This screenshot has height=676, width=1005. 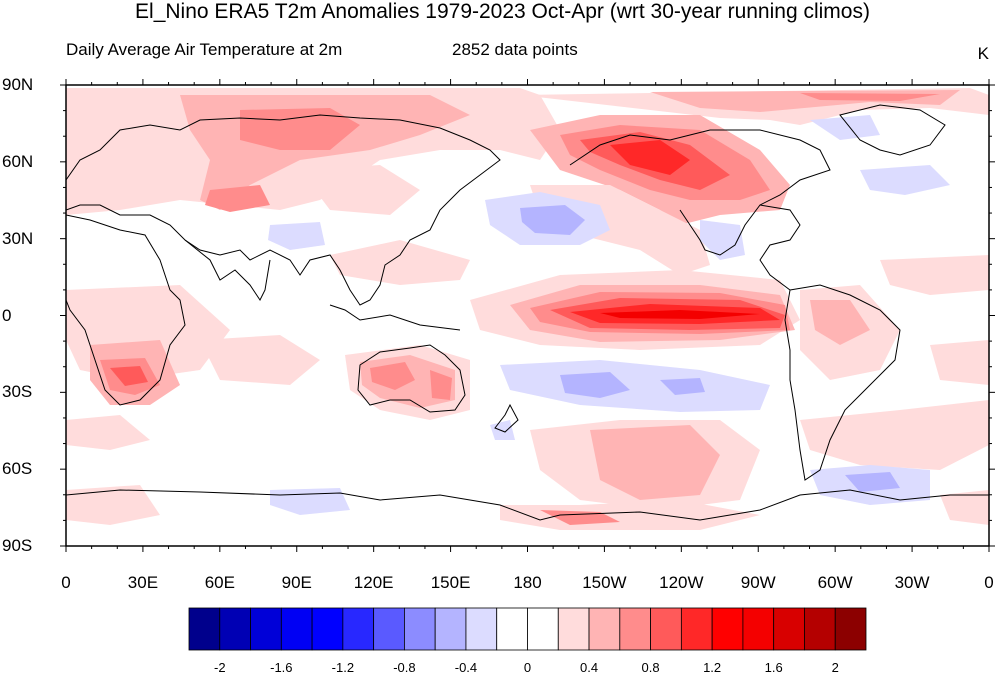 What do you see at coordinates (407, 382) in the screenshot?
I see `australia-warm-region` at bounding box center [407, 382].